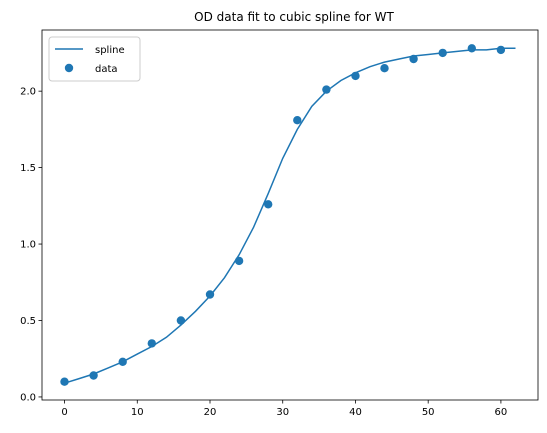 This screenshot has width=547, height=433. What do you see at coordinates (210, 412) in the screenshot?
I see `x-tick-label: 20` at bounding box center [210, 412].